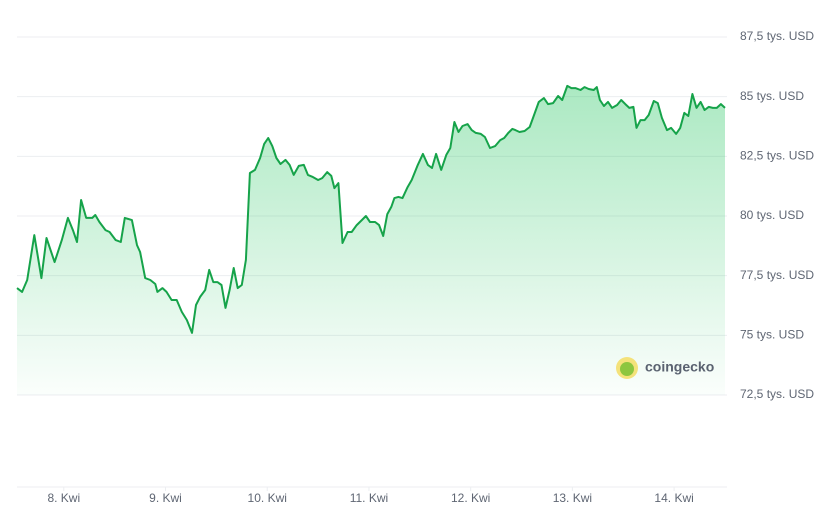 This screenshot has height=531, width=834. I want to click on y-tick-label: 80 tys. USD, so click(772, 215).